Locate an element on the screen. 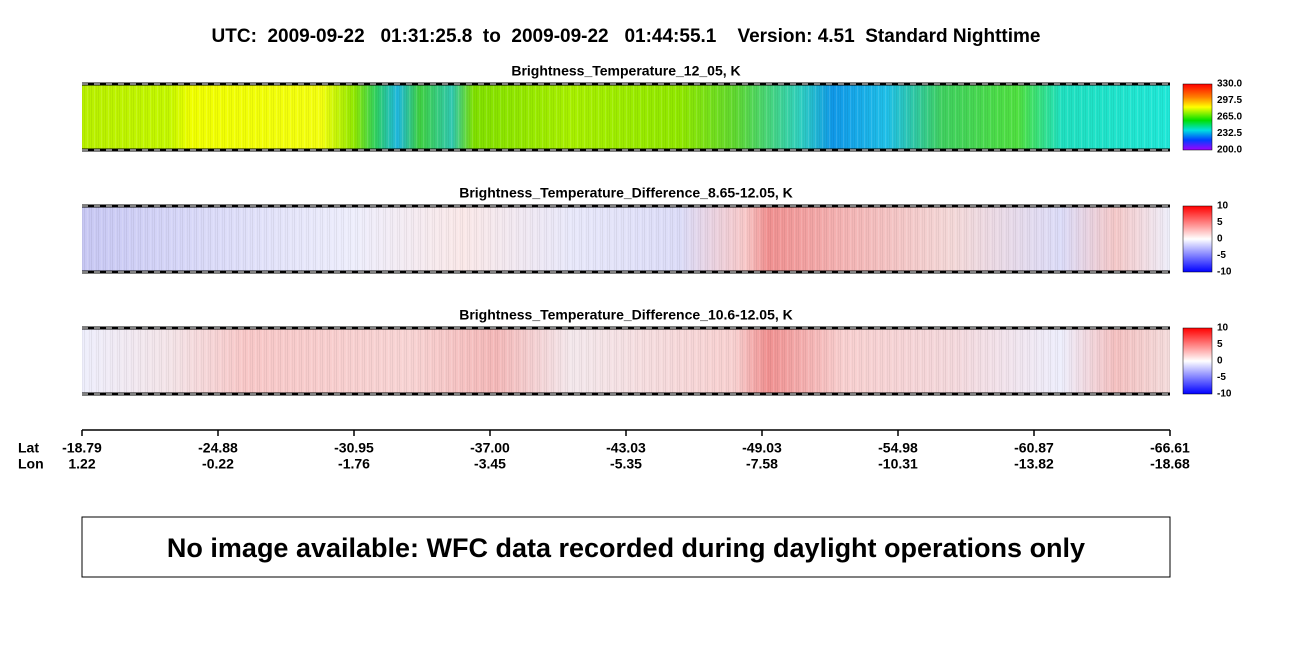 This screenshot has height=667, width=1300. panel-title: Brightness_Temperature_12_05, K is located at coordinates (625, 71).